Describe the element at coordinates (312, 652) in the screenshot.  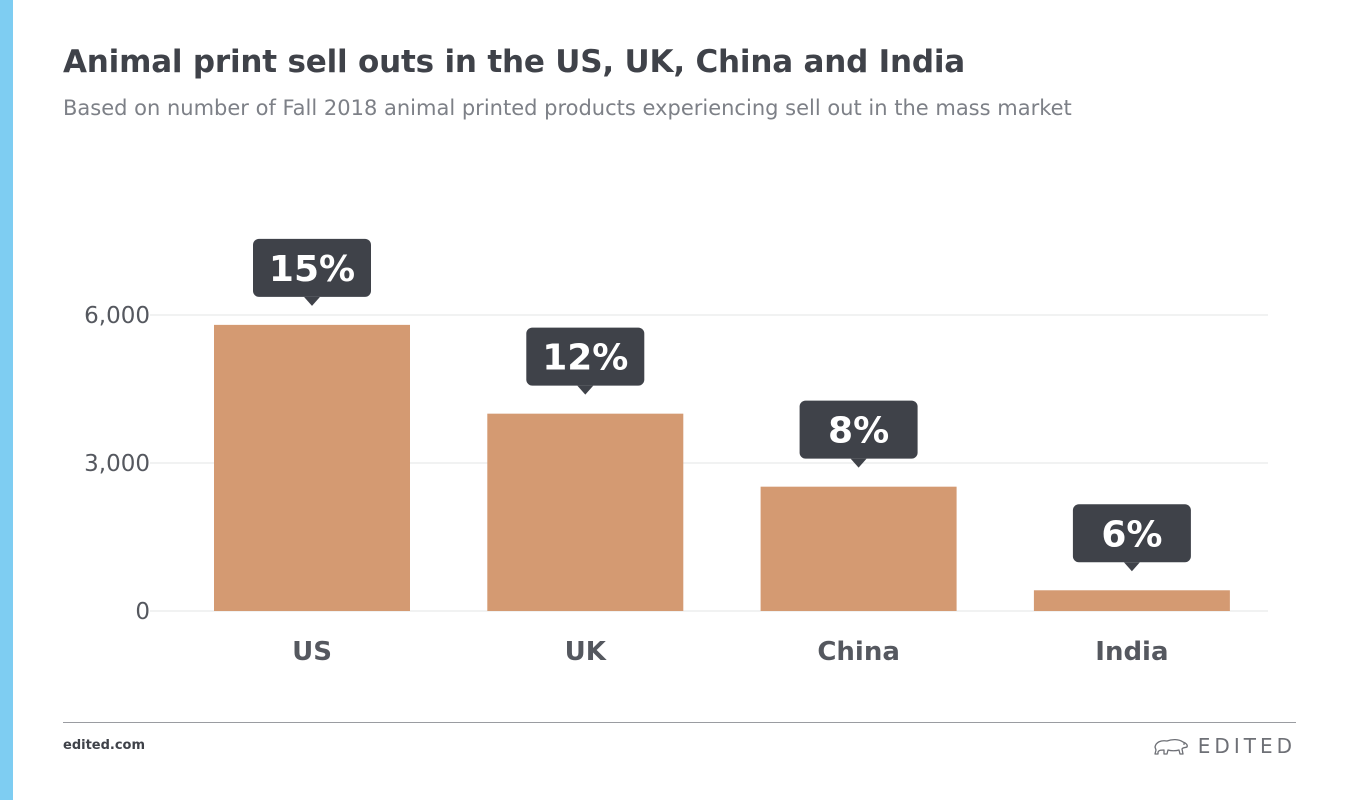
I see `x-tick-label: US` at that location.